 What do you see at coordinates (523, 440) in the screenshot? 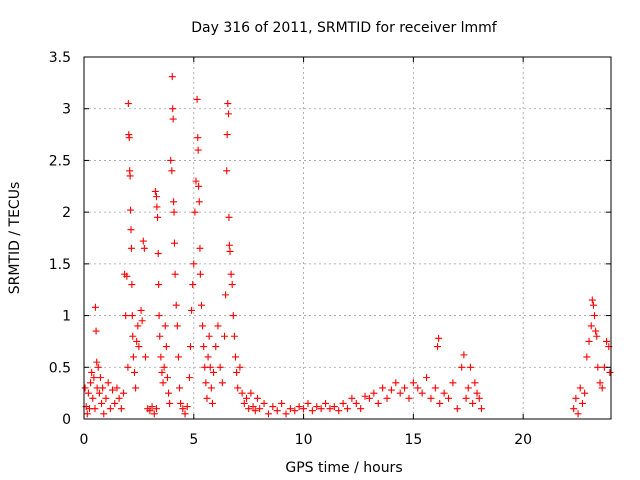
I see `x-tick-label: 20` at bounding box center [523, 440].